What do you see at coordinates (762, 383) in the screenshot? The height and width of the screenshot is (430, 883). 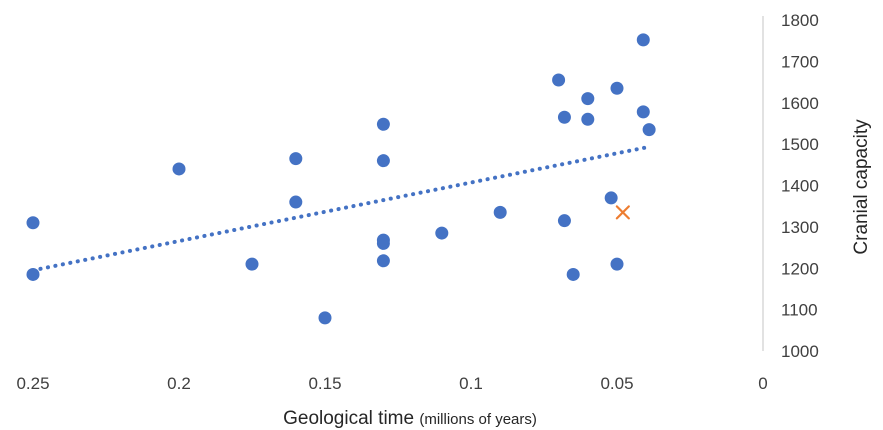 I see `x-tick-label: 0` at bounding box center [762, 383].